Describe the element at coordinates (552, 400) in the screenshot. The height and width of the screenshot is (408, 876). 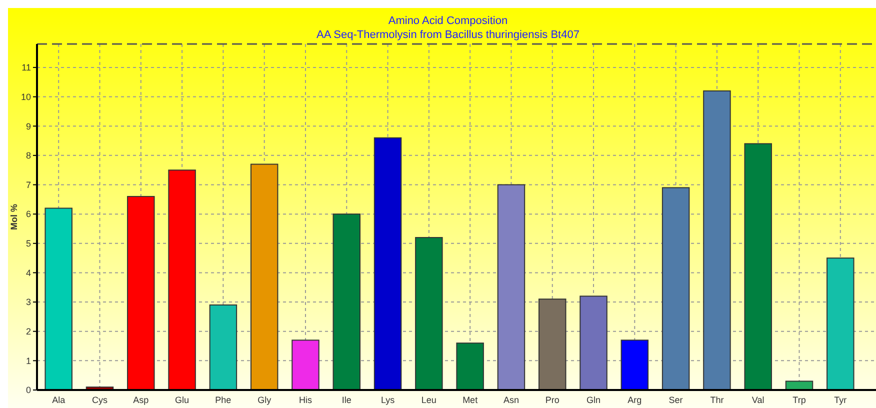
I see `x-tick-label: Pro` at that location.